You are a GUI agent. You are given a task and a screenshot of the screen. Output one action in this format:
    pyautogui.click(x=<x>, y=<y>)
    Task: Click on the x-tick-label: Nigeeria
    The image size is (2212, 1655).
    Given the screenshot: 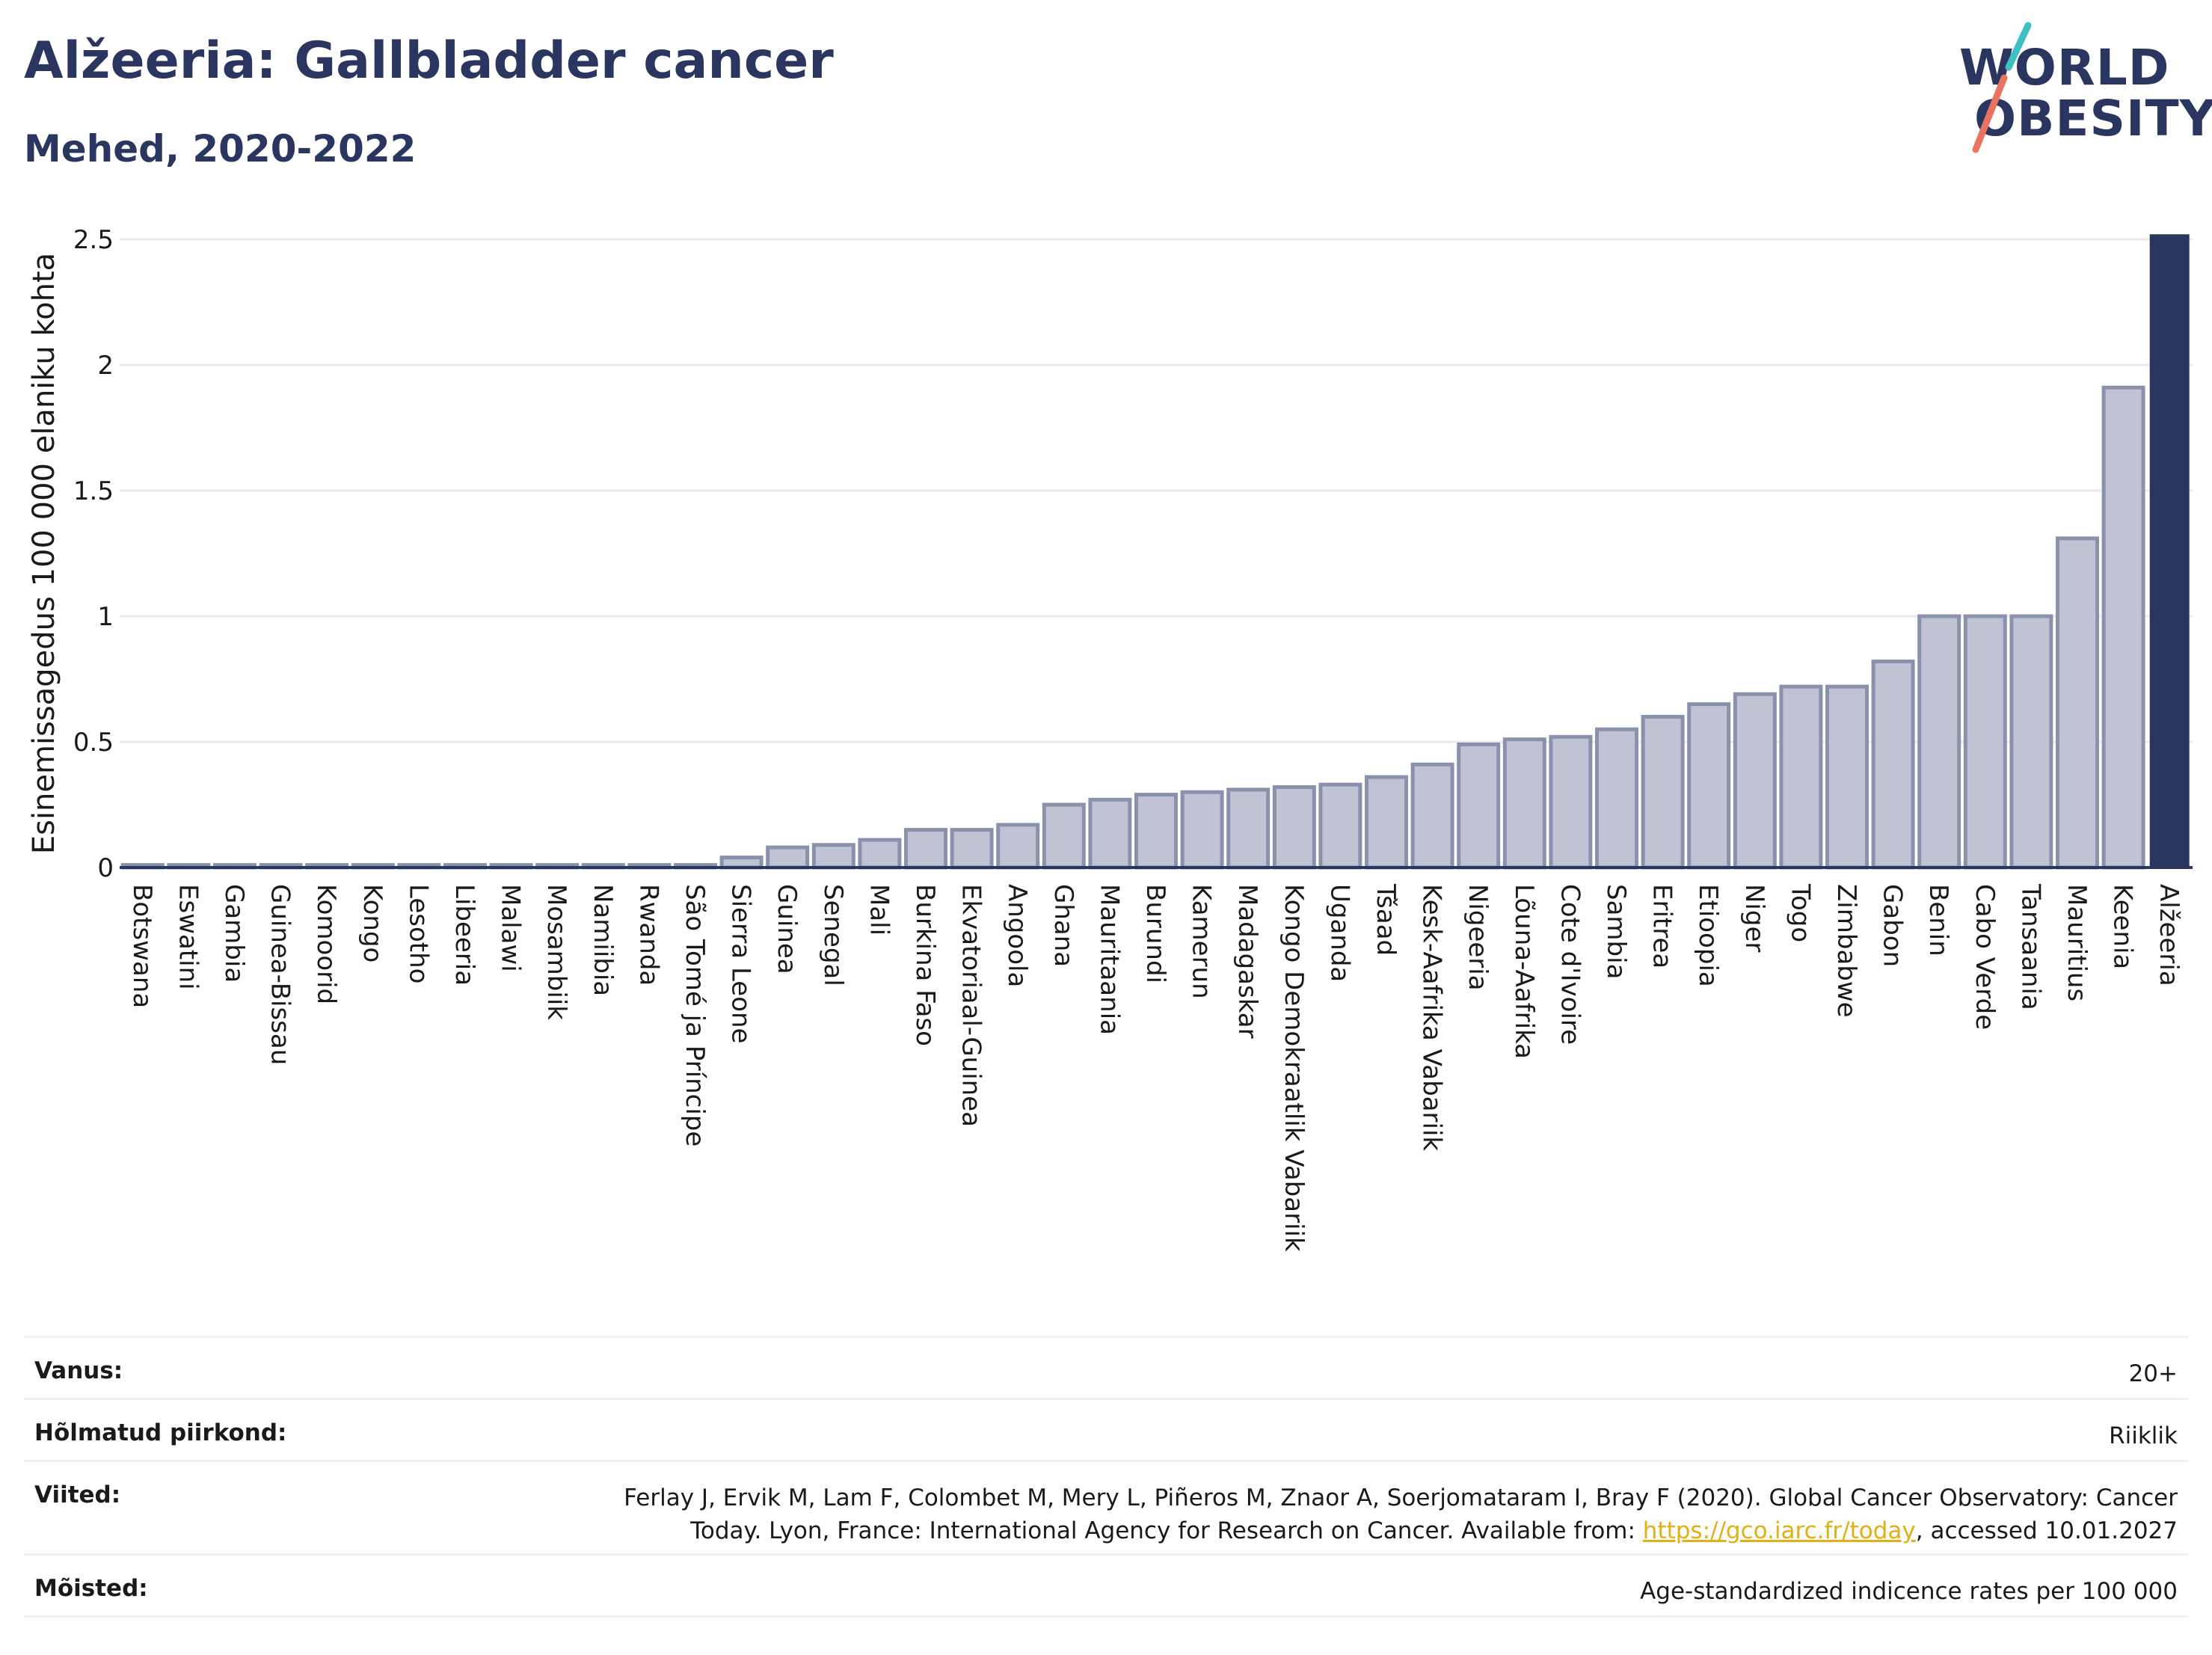 What is the action you would take?
    pyautogui.click(x=1478, y=937)
    